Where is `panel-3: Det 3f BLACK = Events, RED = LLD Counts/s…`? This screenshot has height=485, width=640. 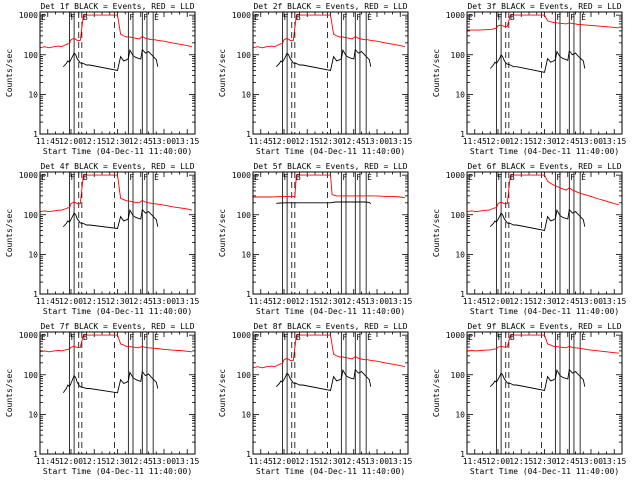
panel-3: Det 3f BLACK = Events, RED = LLD Counts/s… is located at coordinates (529, 79).